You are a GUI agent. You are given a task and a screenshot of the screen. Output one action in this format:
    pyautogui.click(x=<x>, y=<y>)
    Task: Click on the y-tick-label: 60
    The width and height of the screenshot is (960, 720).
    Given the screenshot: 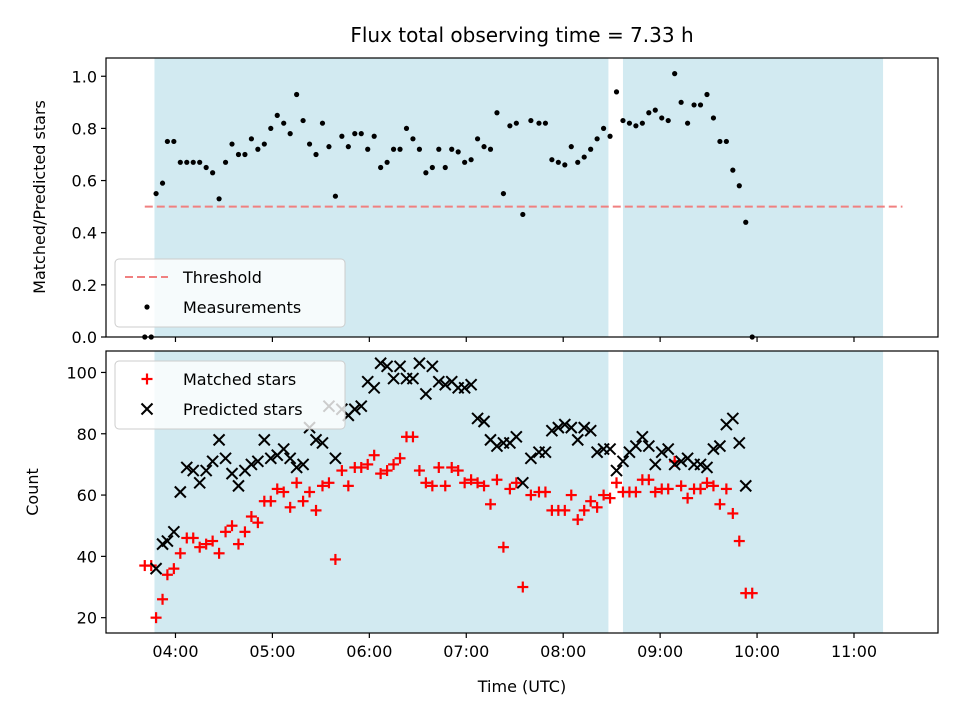 What is the action you would take?
    pyautogui.click(x=87, y=495)
    